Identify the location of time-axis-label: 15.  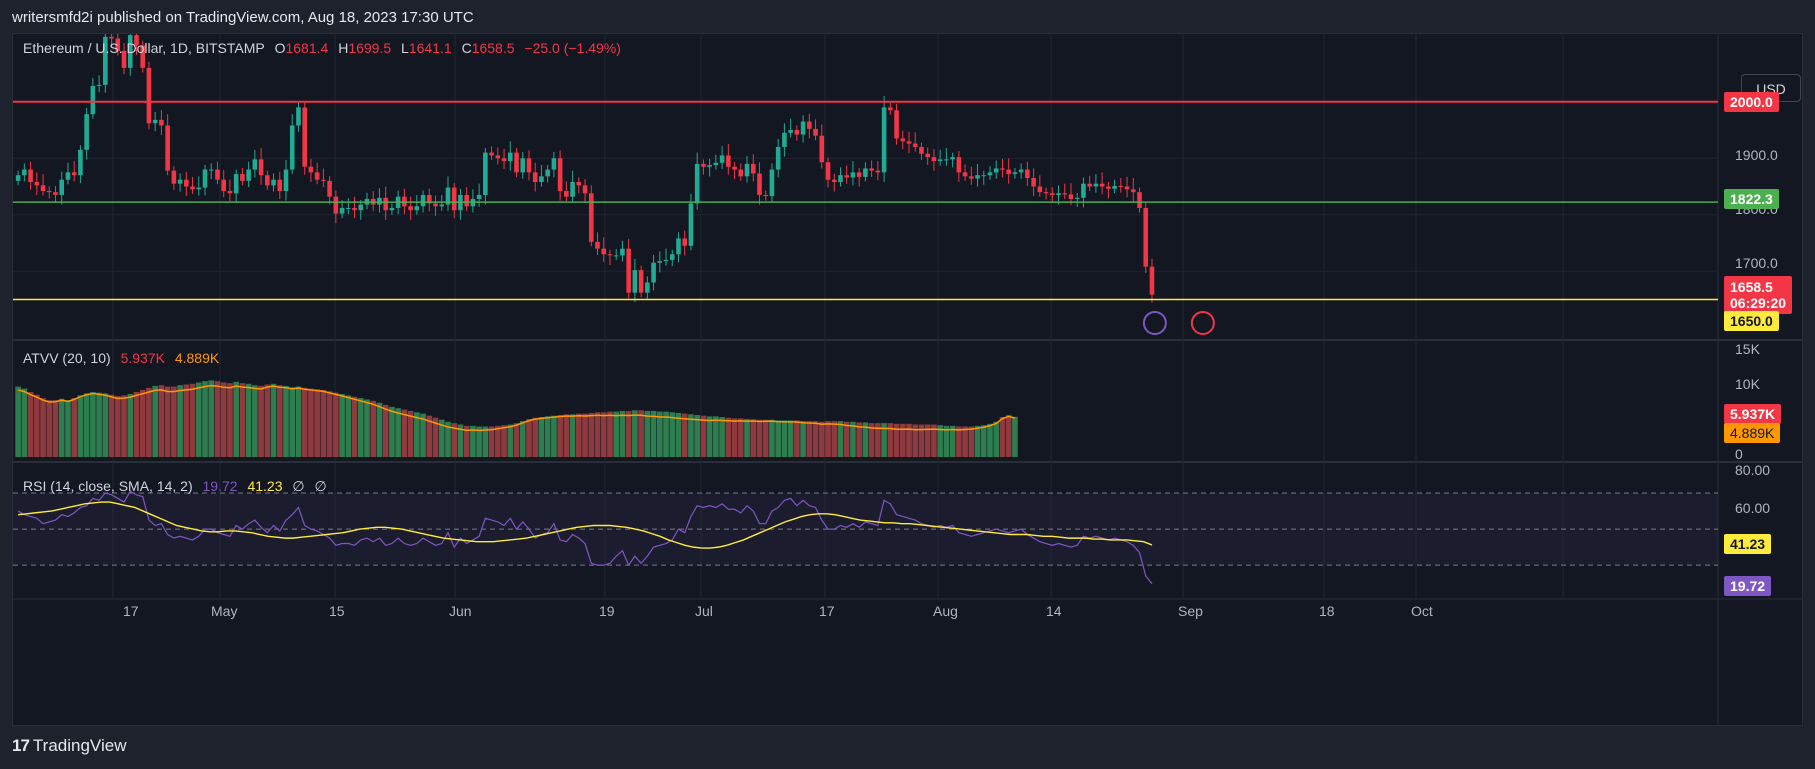
(337, 611).